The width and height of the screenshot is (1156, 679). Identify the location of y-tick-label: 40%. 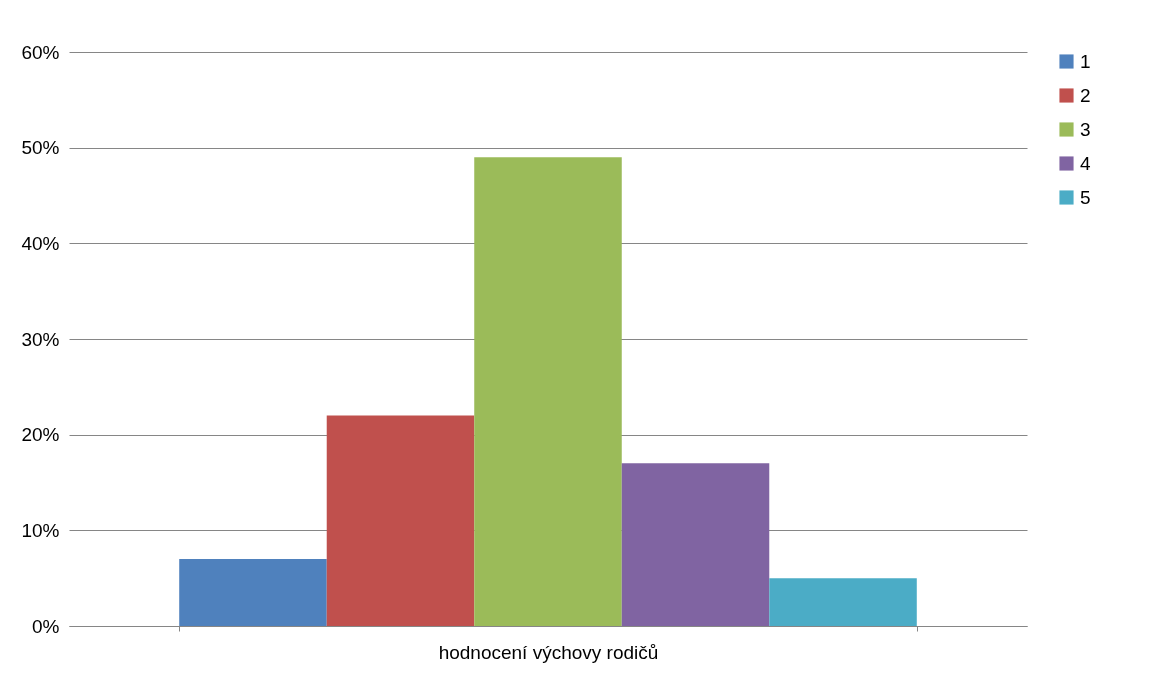
(40, 243).